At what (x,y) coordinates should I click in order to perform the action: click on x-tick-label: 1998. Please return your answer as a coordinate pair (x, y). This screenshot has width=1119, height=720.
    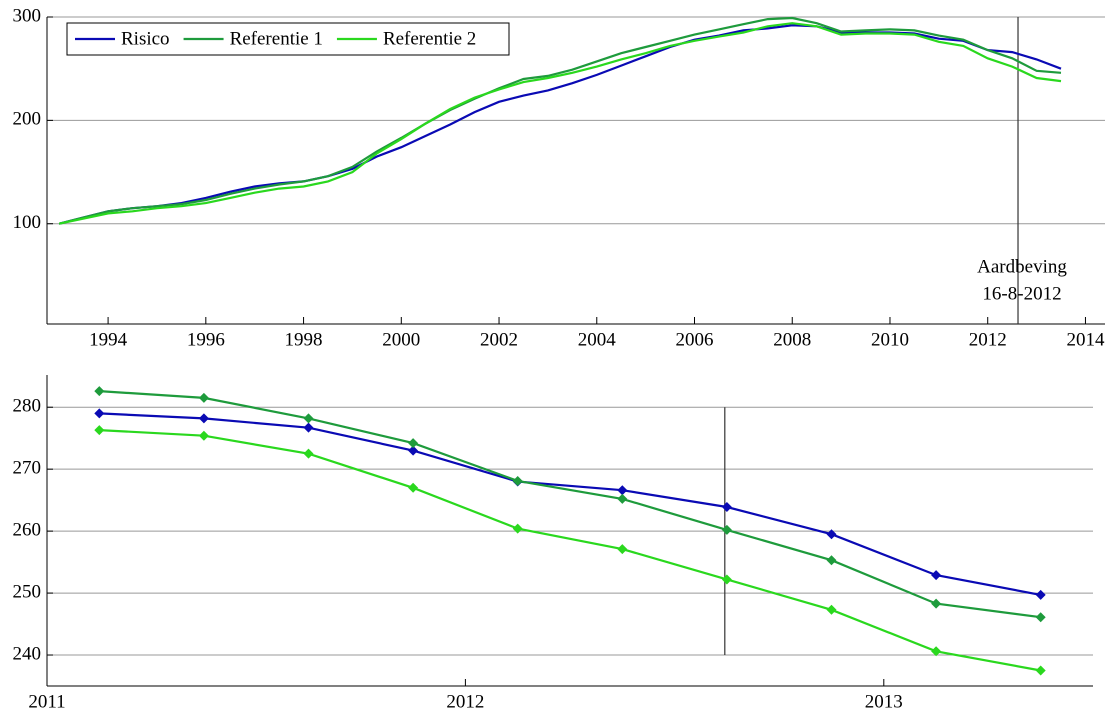
    Looking at the image, I should click on (304, 339).